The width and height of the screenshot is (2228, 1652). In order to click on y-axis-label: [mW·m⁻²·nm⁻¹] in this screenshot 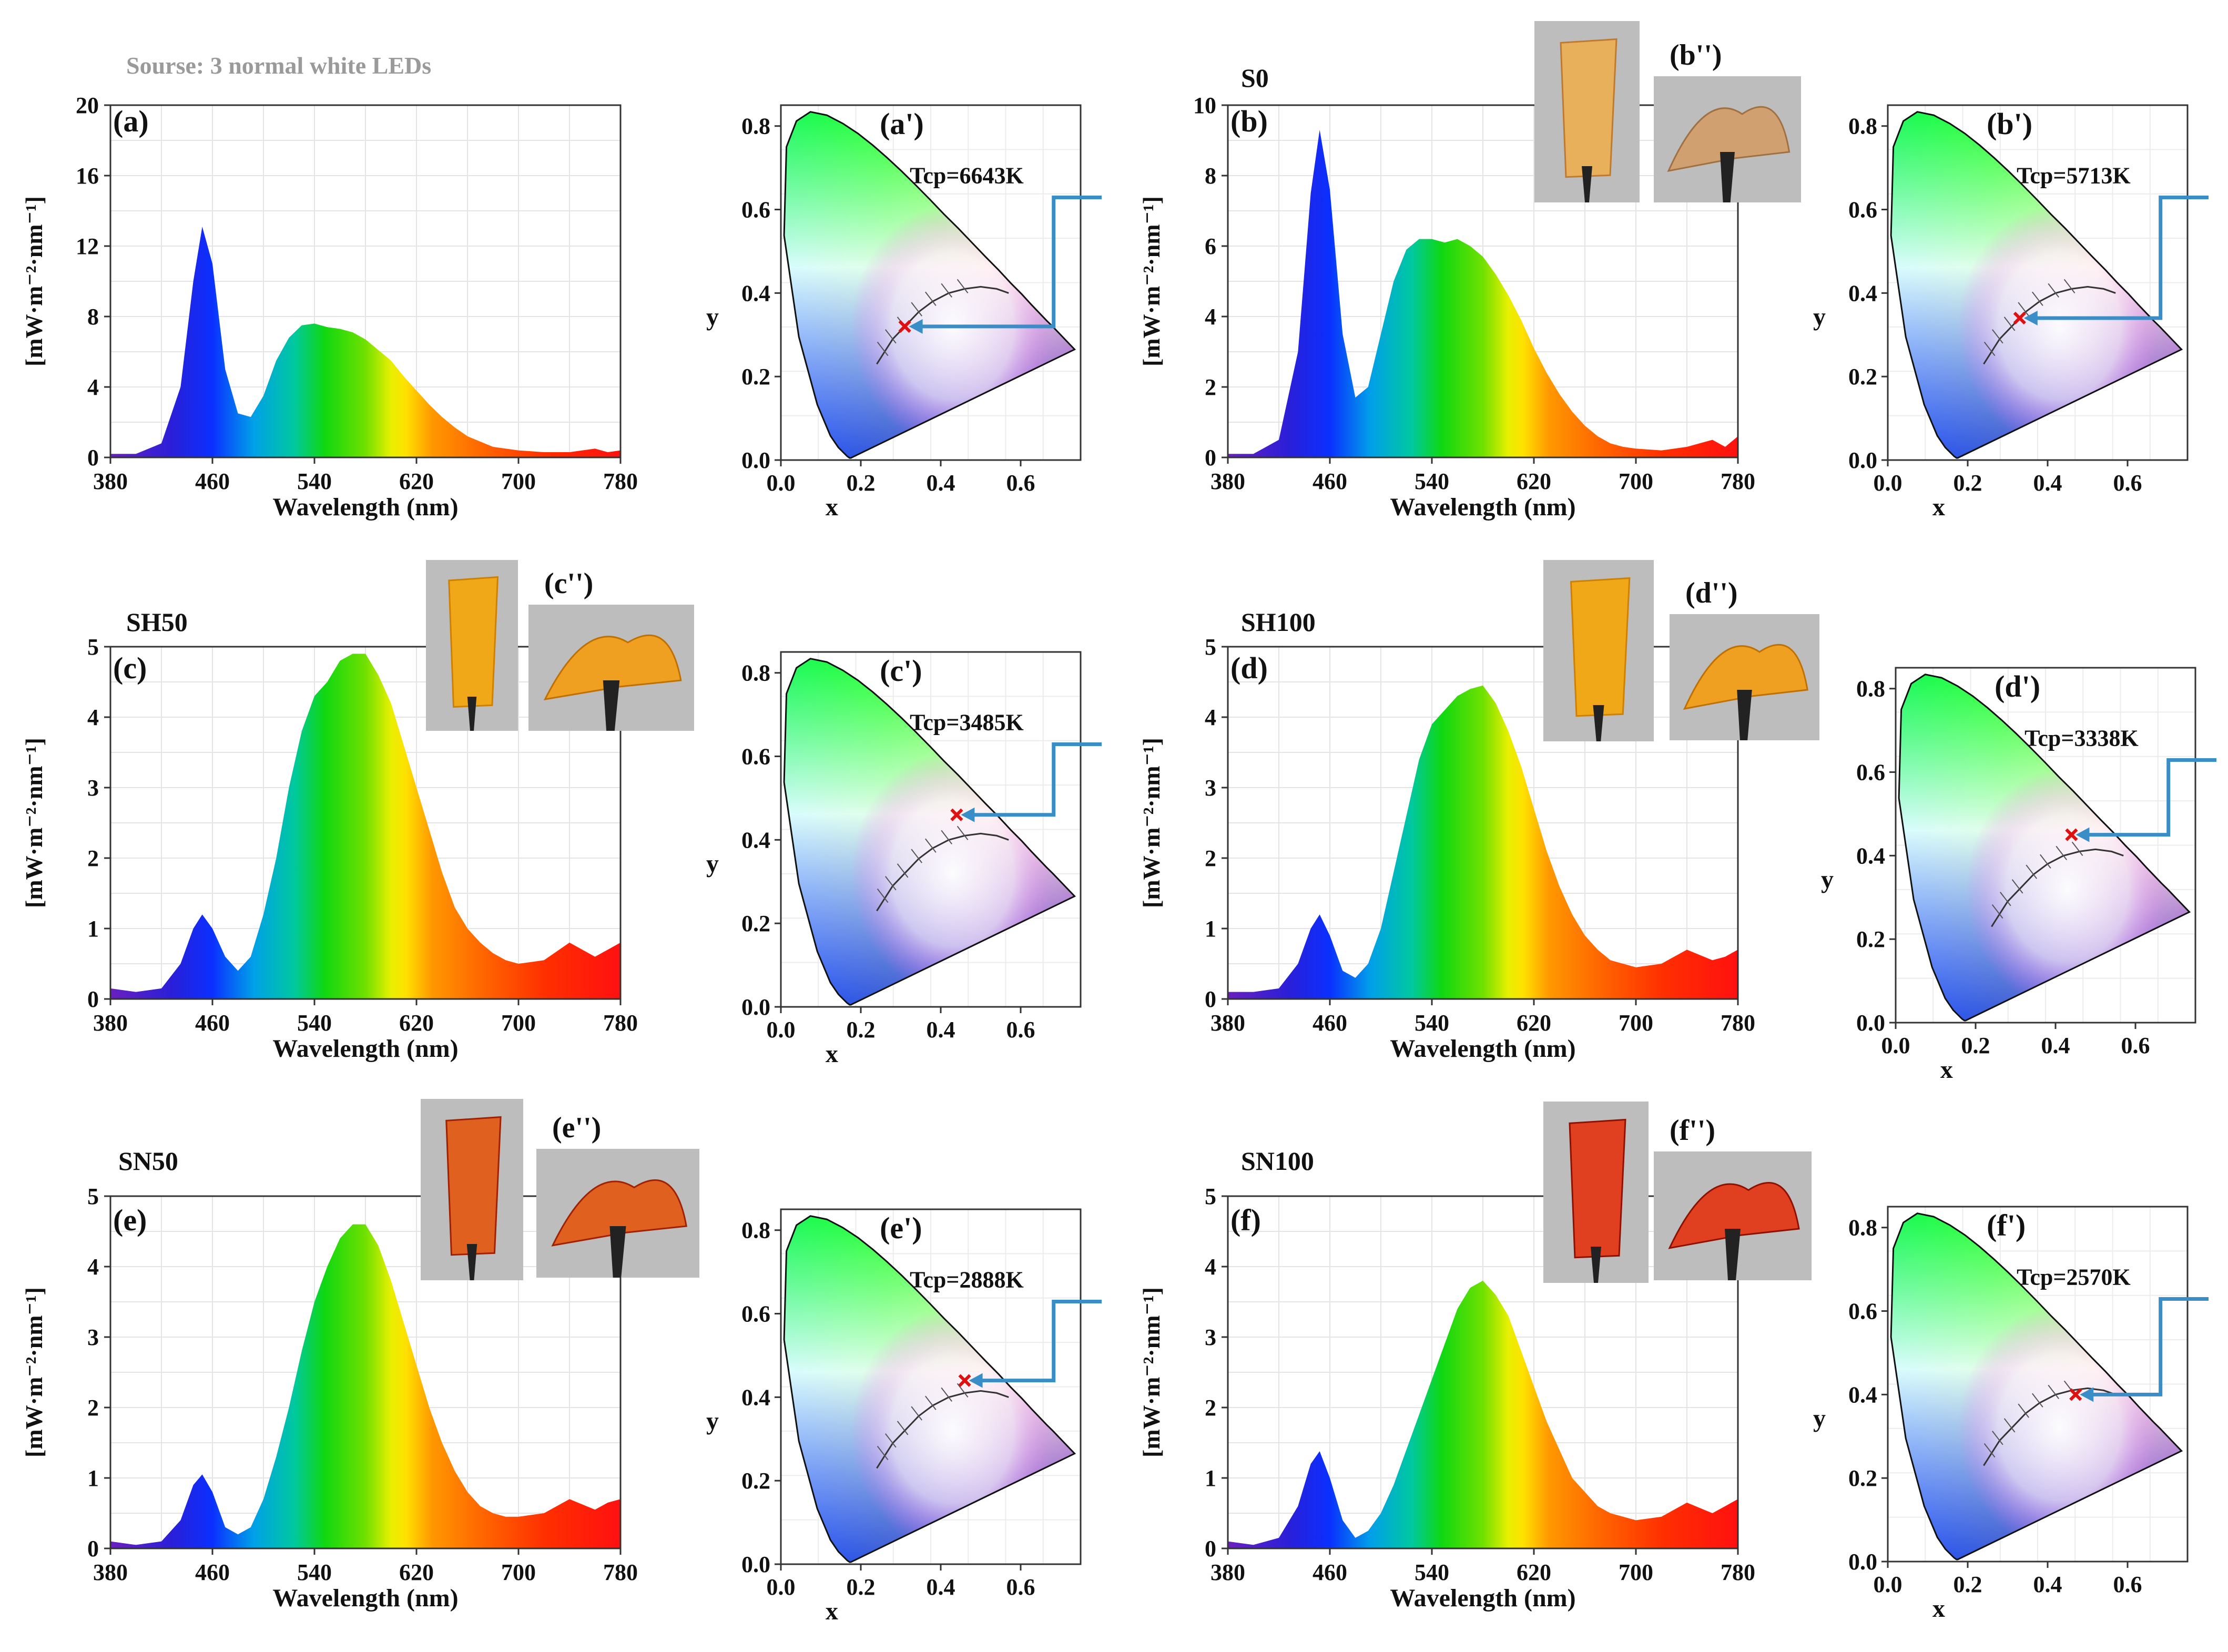, I will do `click(1151, 1372)`.